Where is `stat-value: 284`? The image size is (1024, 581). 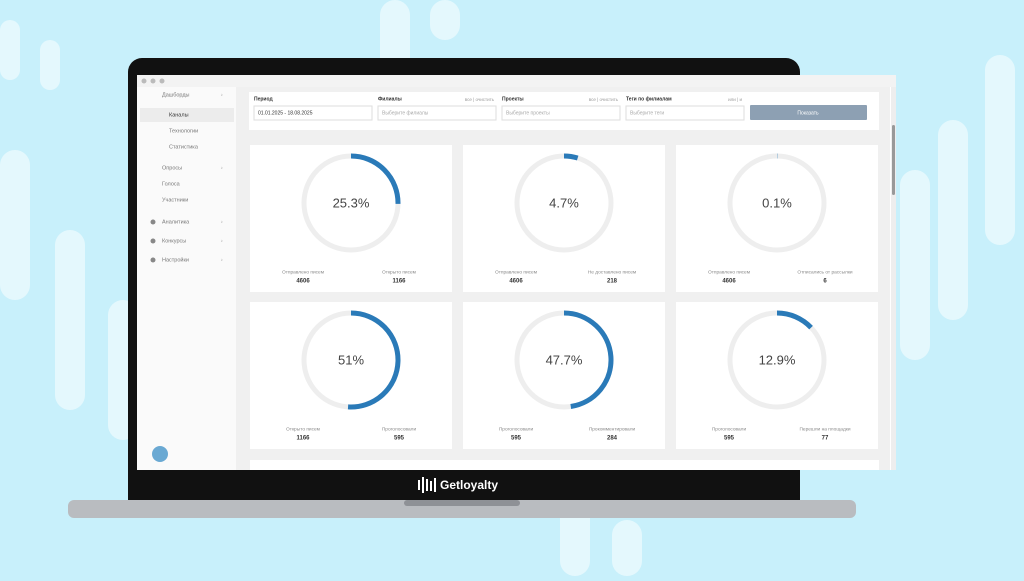
stat-value: 284 is located at coordinates (612, 439).